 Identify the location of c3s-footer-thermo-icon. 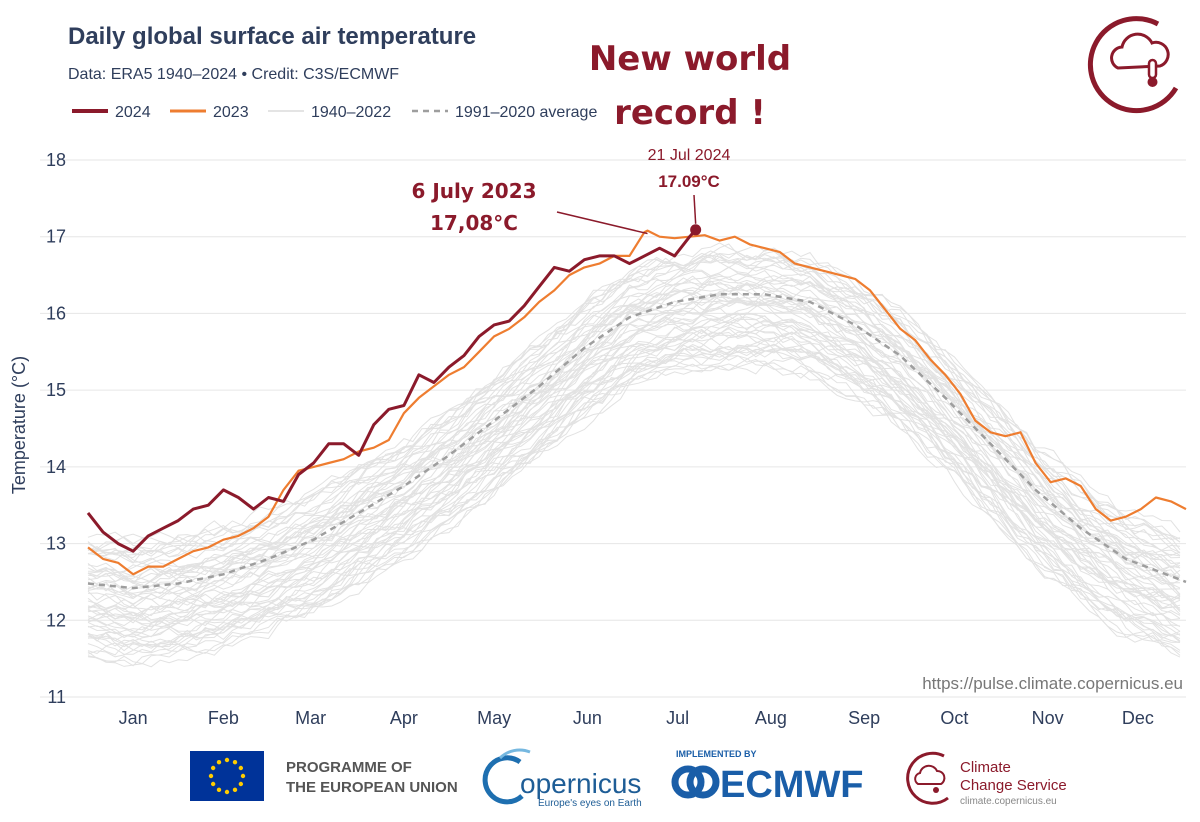
(936, 790).